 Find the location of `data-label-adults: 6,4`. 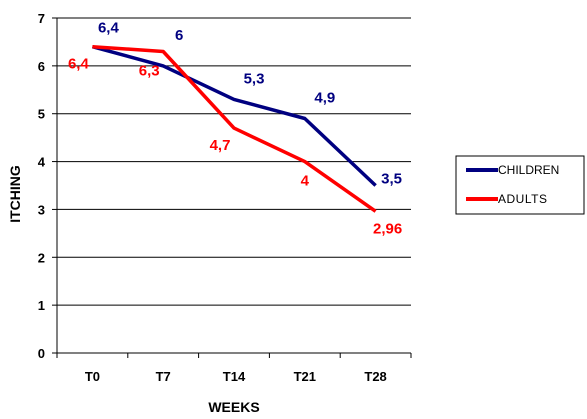

data-label-adults: 6,4 is located at coordinates (79, 64).